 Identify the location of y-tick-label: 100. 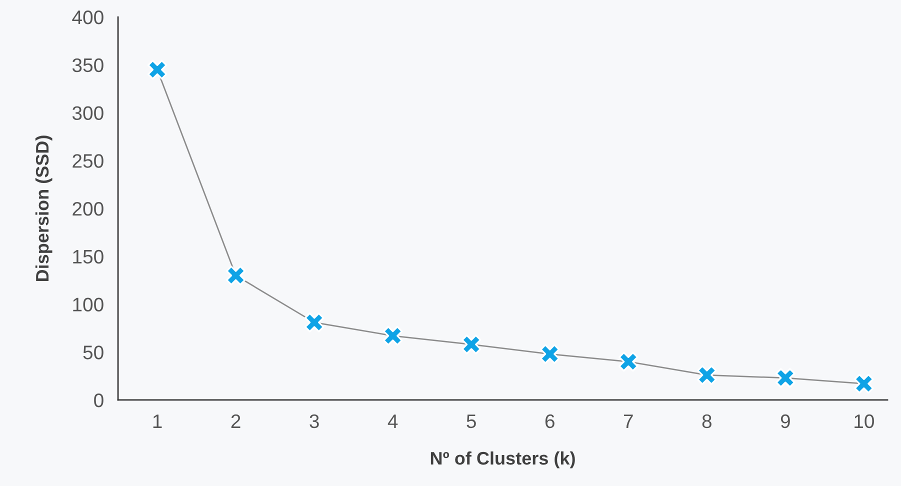
(88, 305).